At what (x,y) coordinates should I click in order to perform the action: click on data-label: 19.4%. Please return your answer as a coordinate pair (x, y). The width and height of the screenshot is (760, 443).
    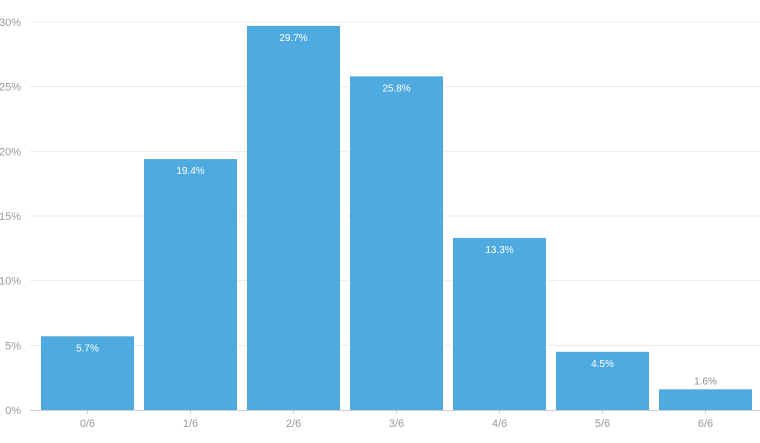
    Looking at the image, I should click on (190, 171).